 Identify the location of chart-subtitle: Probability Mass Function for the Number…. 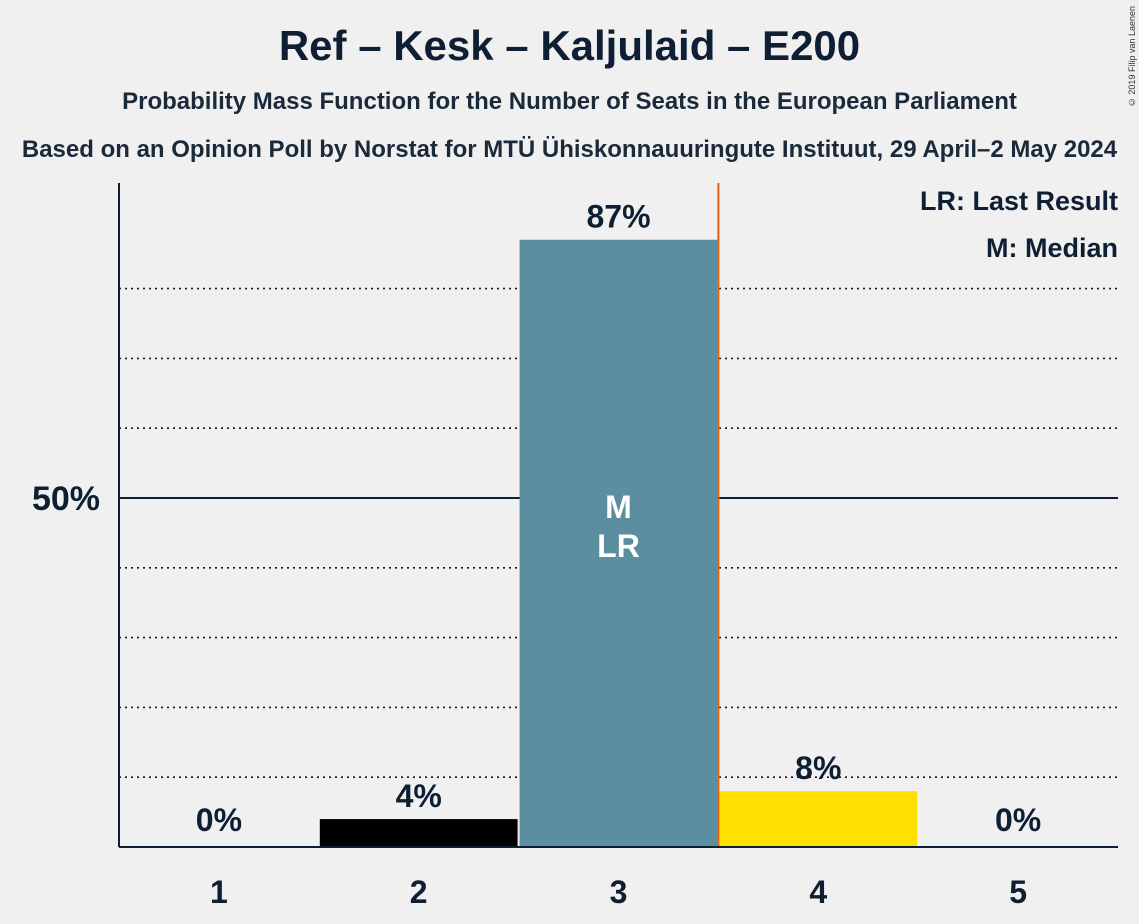
(569, 101).